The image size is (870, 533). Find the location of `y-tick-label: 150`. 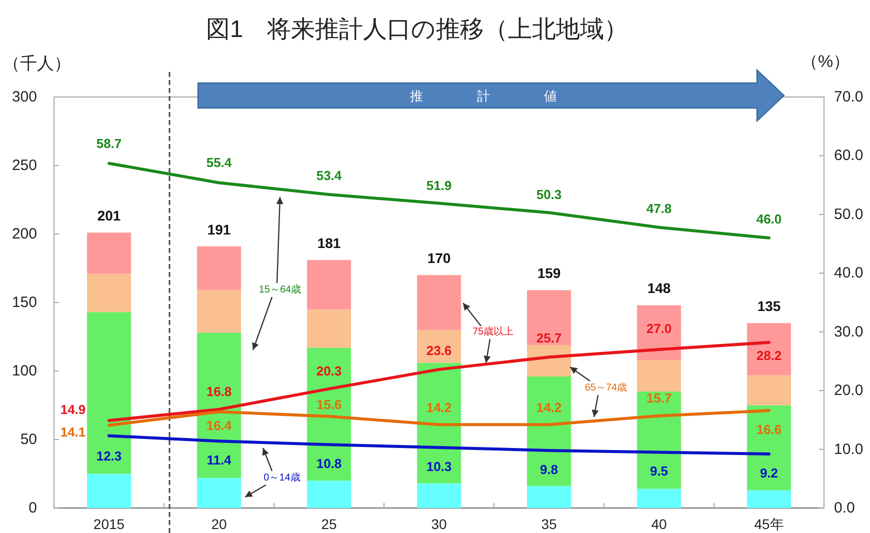

y-tick-label: 150 is located at coordinates (24, 302).